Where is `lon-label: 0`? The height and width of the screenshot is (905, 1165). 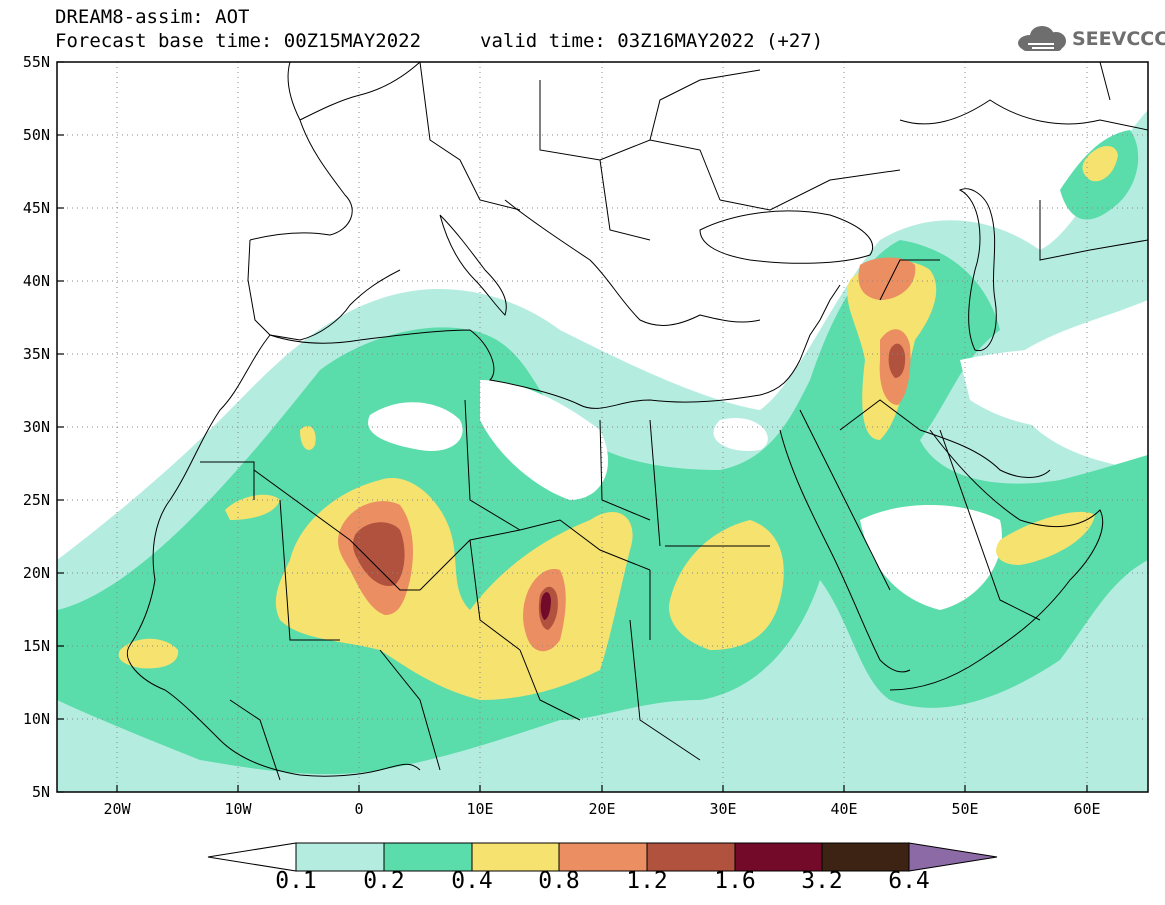
lon-label: 0 is located at coordinates (359, 809).